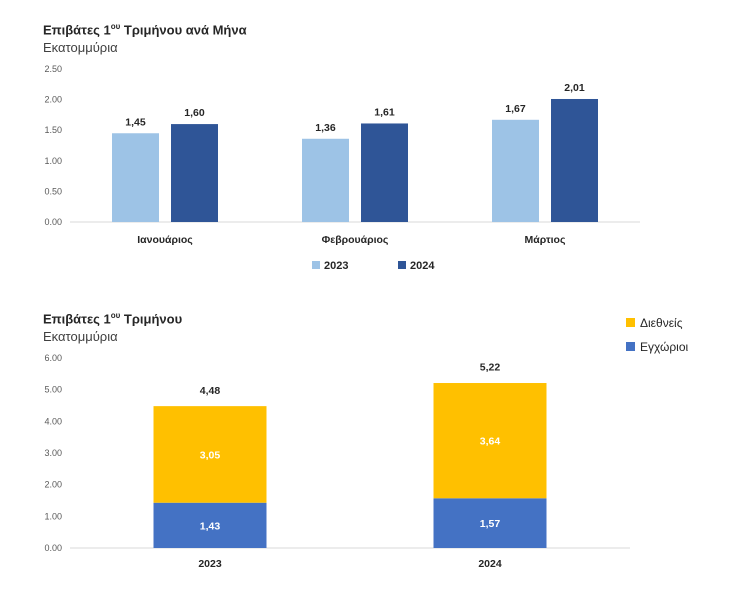  I want to click on total-label: 4,48, so click(210, 391).